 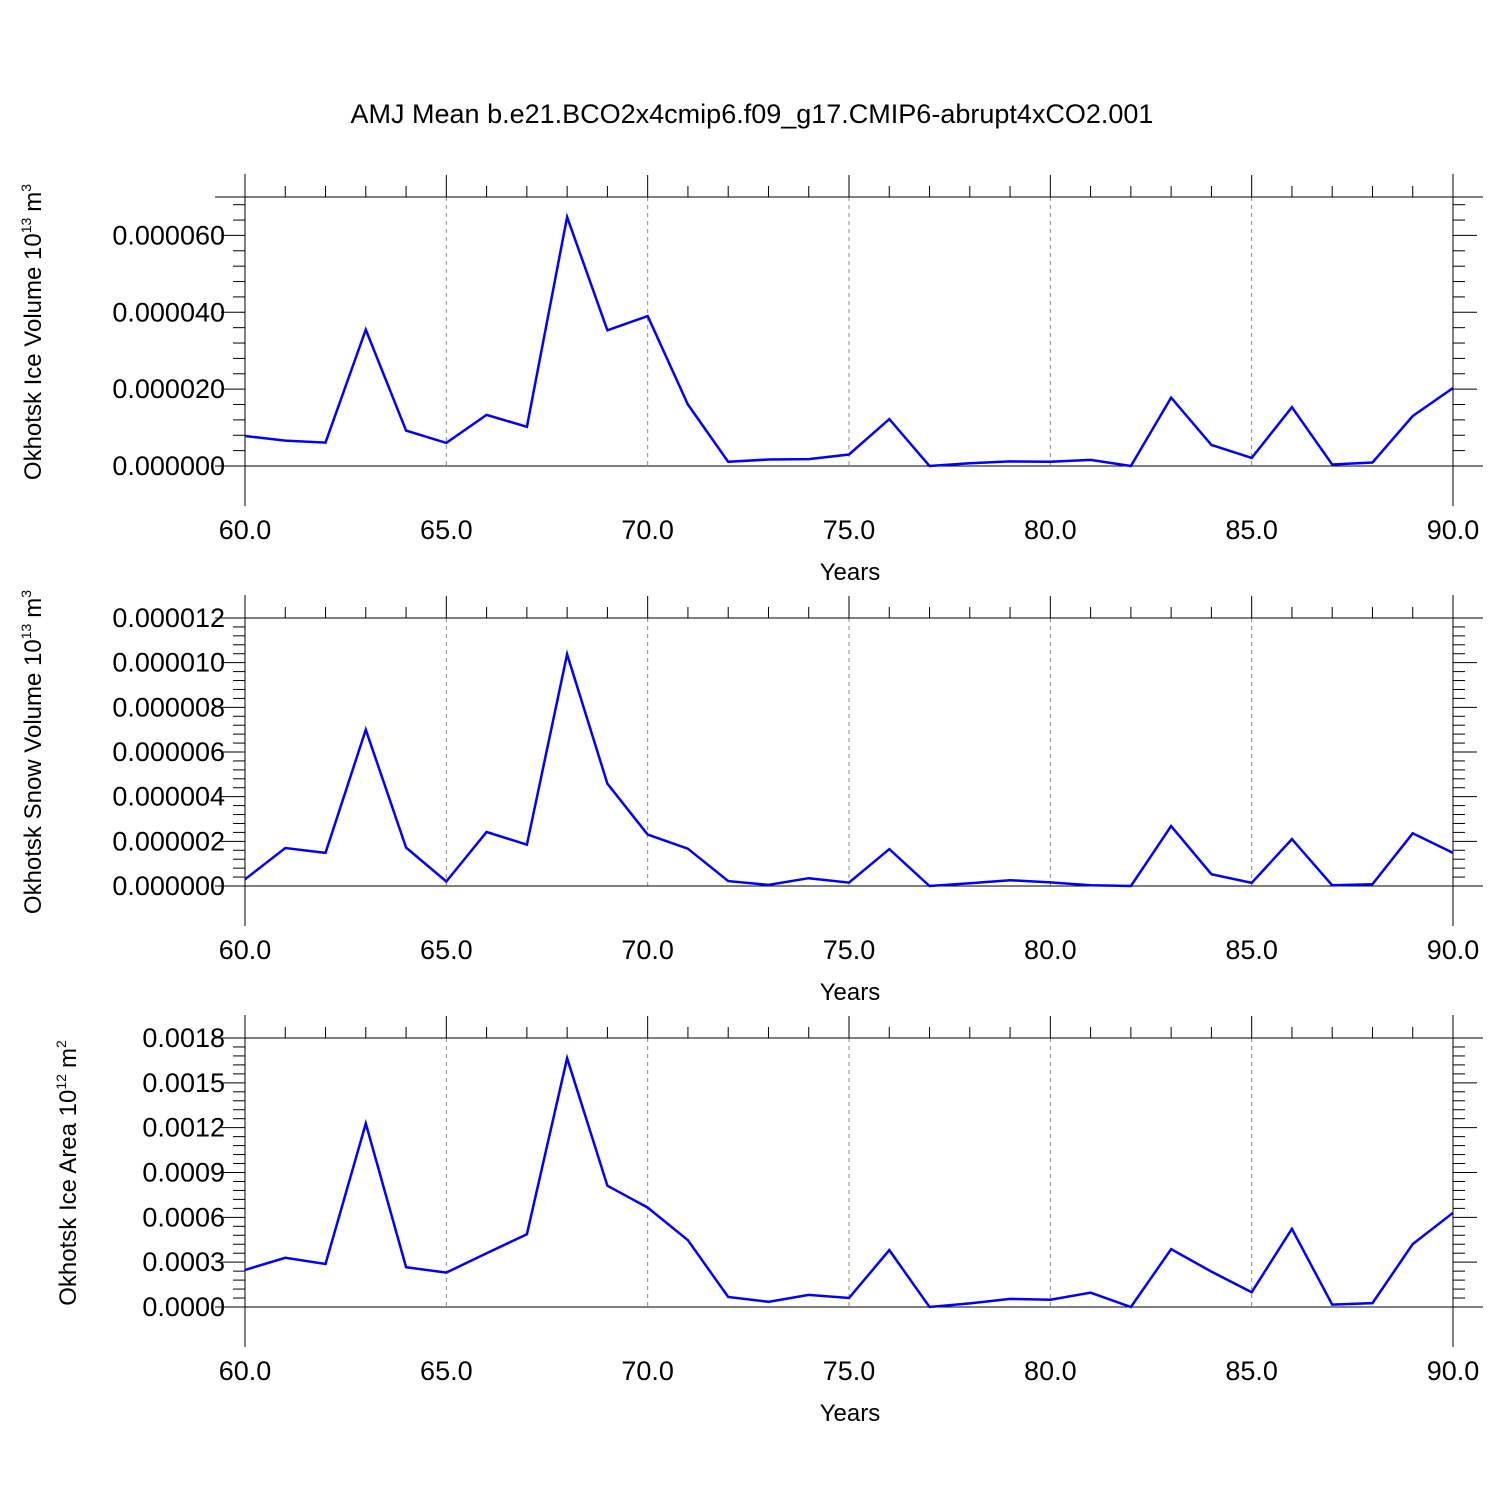 I want to click on panel-ice-volume-y-tick-label: 0.000020, so click(x=168, y=389).